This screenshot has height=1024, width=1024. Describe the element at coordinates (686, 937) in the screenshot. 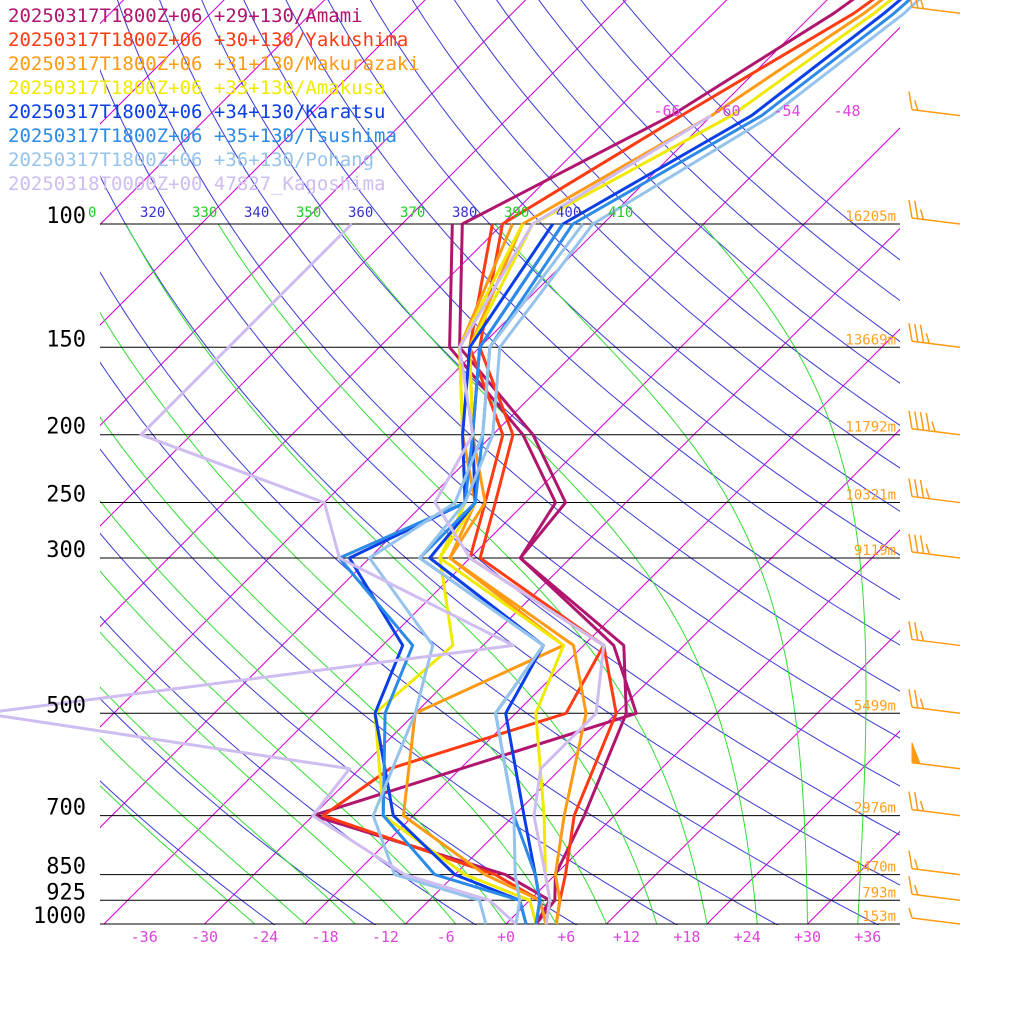

I see `temperature-tick-label: +18` at that location.